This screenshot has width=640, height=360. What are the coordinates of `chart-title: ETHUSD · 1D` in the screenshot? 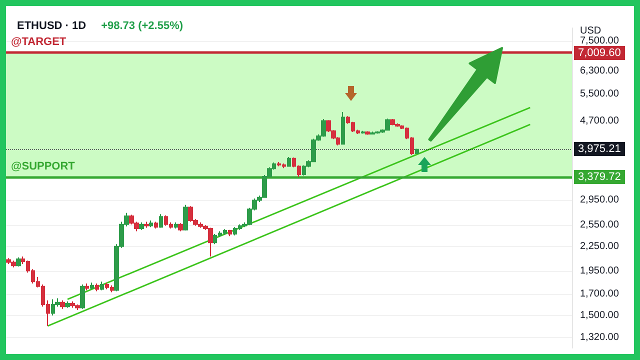 It's located at (51, 26).